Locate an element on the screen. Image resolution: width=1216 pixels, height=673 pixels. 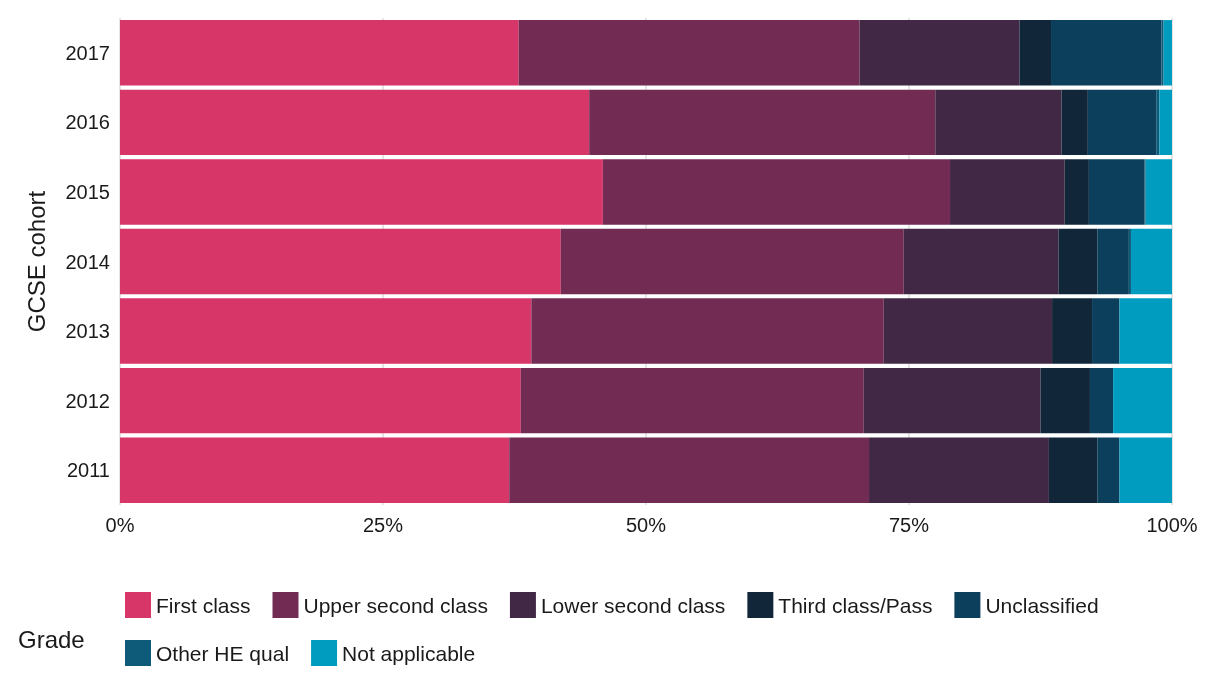
x-tick-label: 25% is located at coordinates (383, 525).